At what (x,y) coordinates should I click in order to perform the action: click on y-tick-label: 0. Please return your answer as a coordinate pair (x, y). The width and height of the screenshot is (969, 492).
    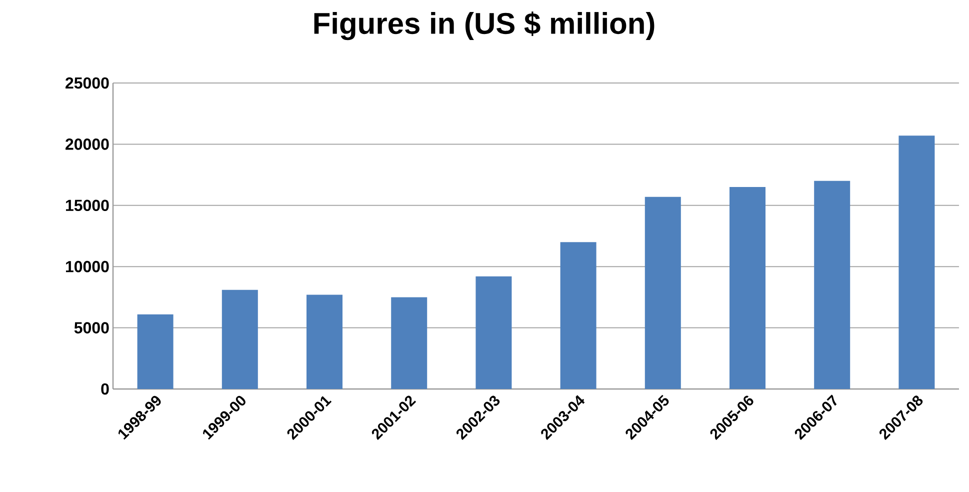
    Looking at the image, I should click on (105, 389).